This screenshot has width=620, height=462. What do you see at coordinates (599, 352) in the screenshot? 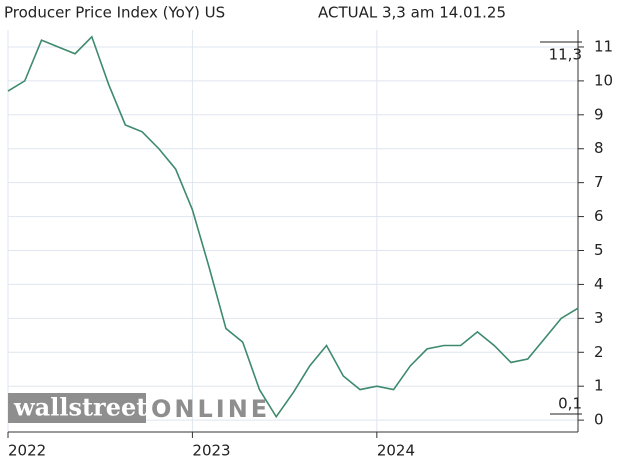
I see `y-tick-label: 2` at bounding box center [599, 352].